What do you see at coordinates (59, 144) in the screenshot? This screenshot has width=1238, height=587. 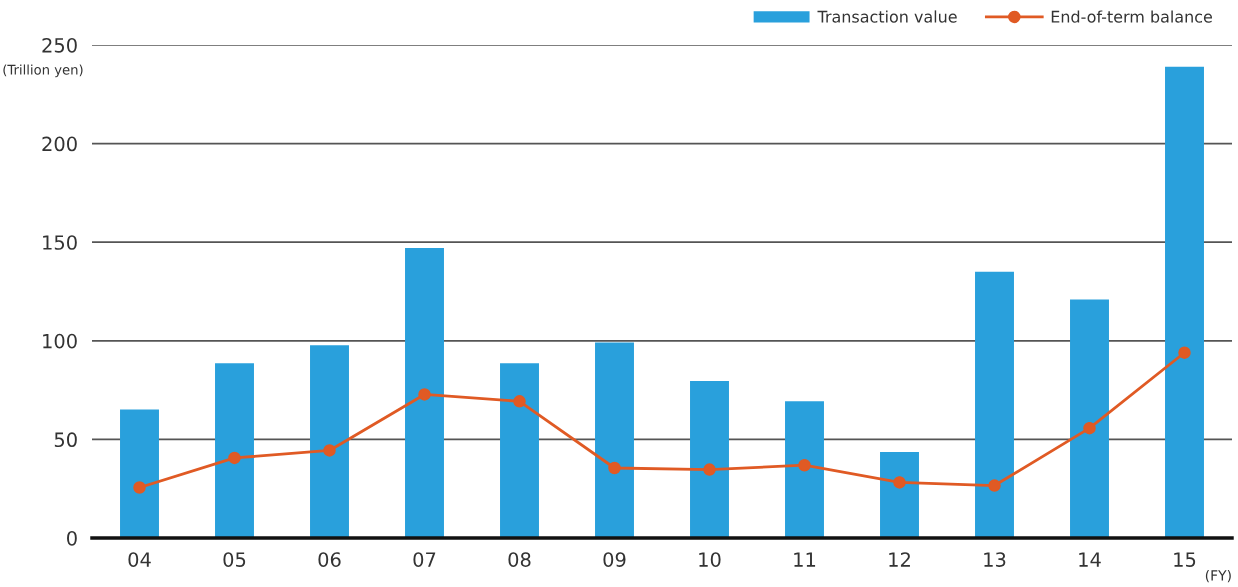 I see `y-tick-label: 200` at bounding box center [59, 144].